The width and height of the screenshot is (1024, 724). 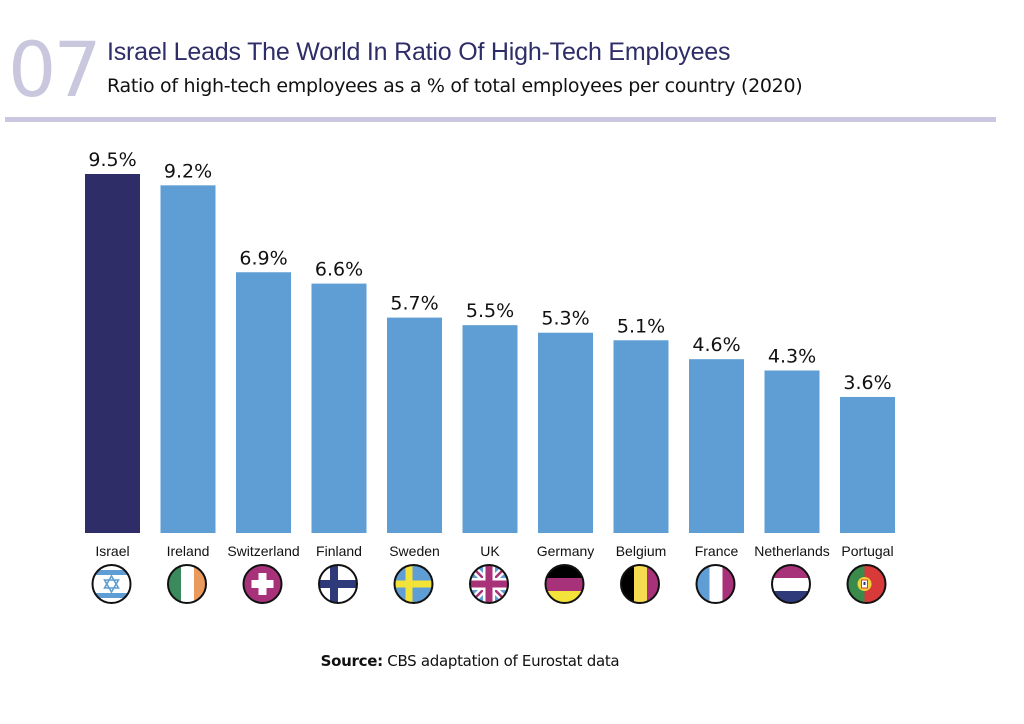 I want to click on category-label-finland: Finland, so click(x=339, y=551).